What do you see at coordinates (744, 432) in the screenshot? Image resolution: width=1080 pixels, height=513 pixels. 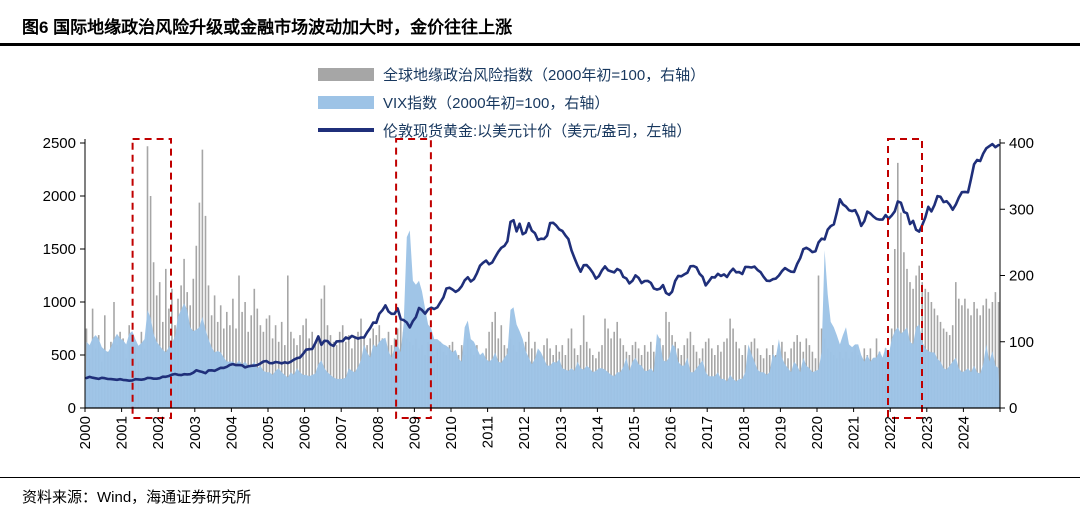 I see `x-axis-year-label: 2018` at bounding box center [744, 432].